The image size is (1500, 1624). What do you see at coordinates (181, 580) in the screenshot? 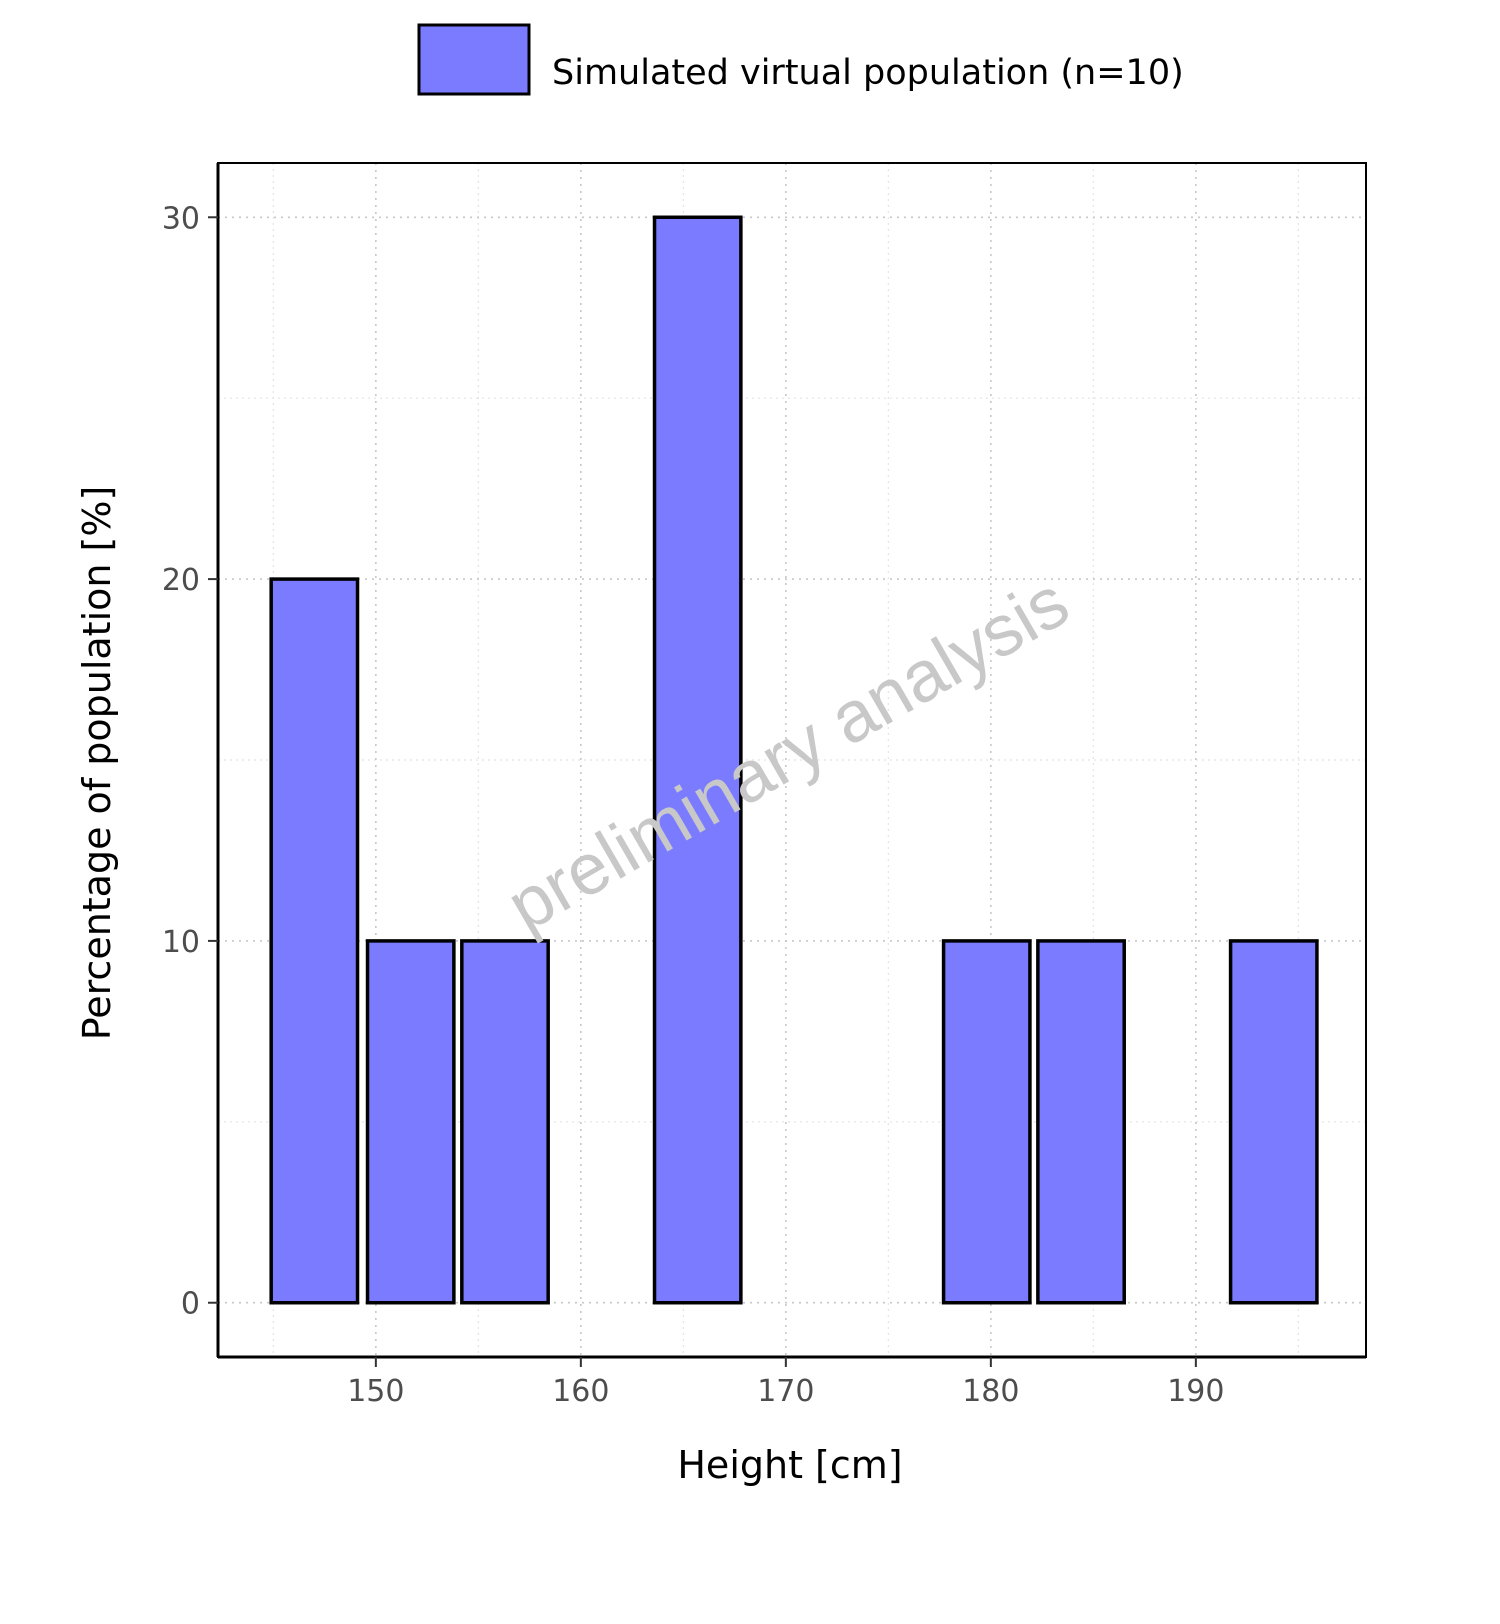
I see `y-tick-label: 20` at bounding box center [181, 580].